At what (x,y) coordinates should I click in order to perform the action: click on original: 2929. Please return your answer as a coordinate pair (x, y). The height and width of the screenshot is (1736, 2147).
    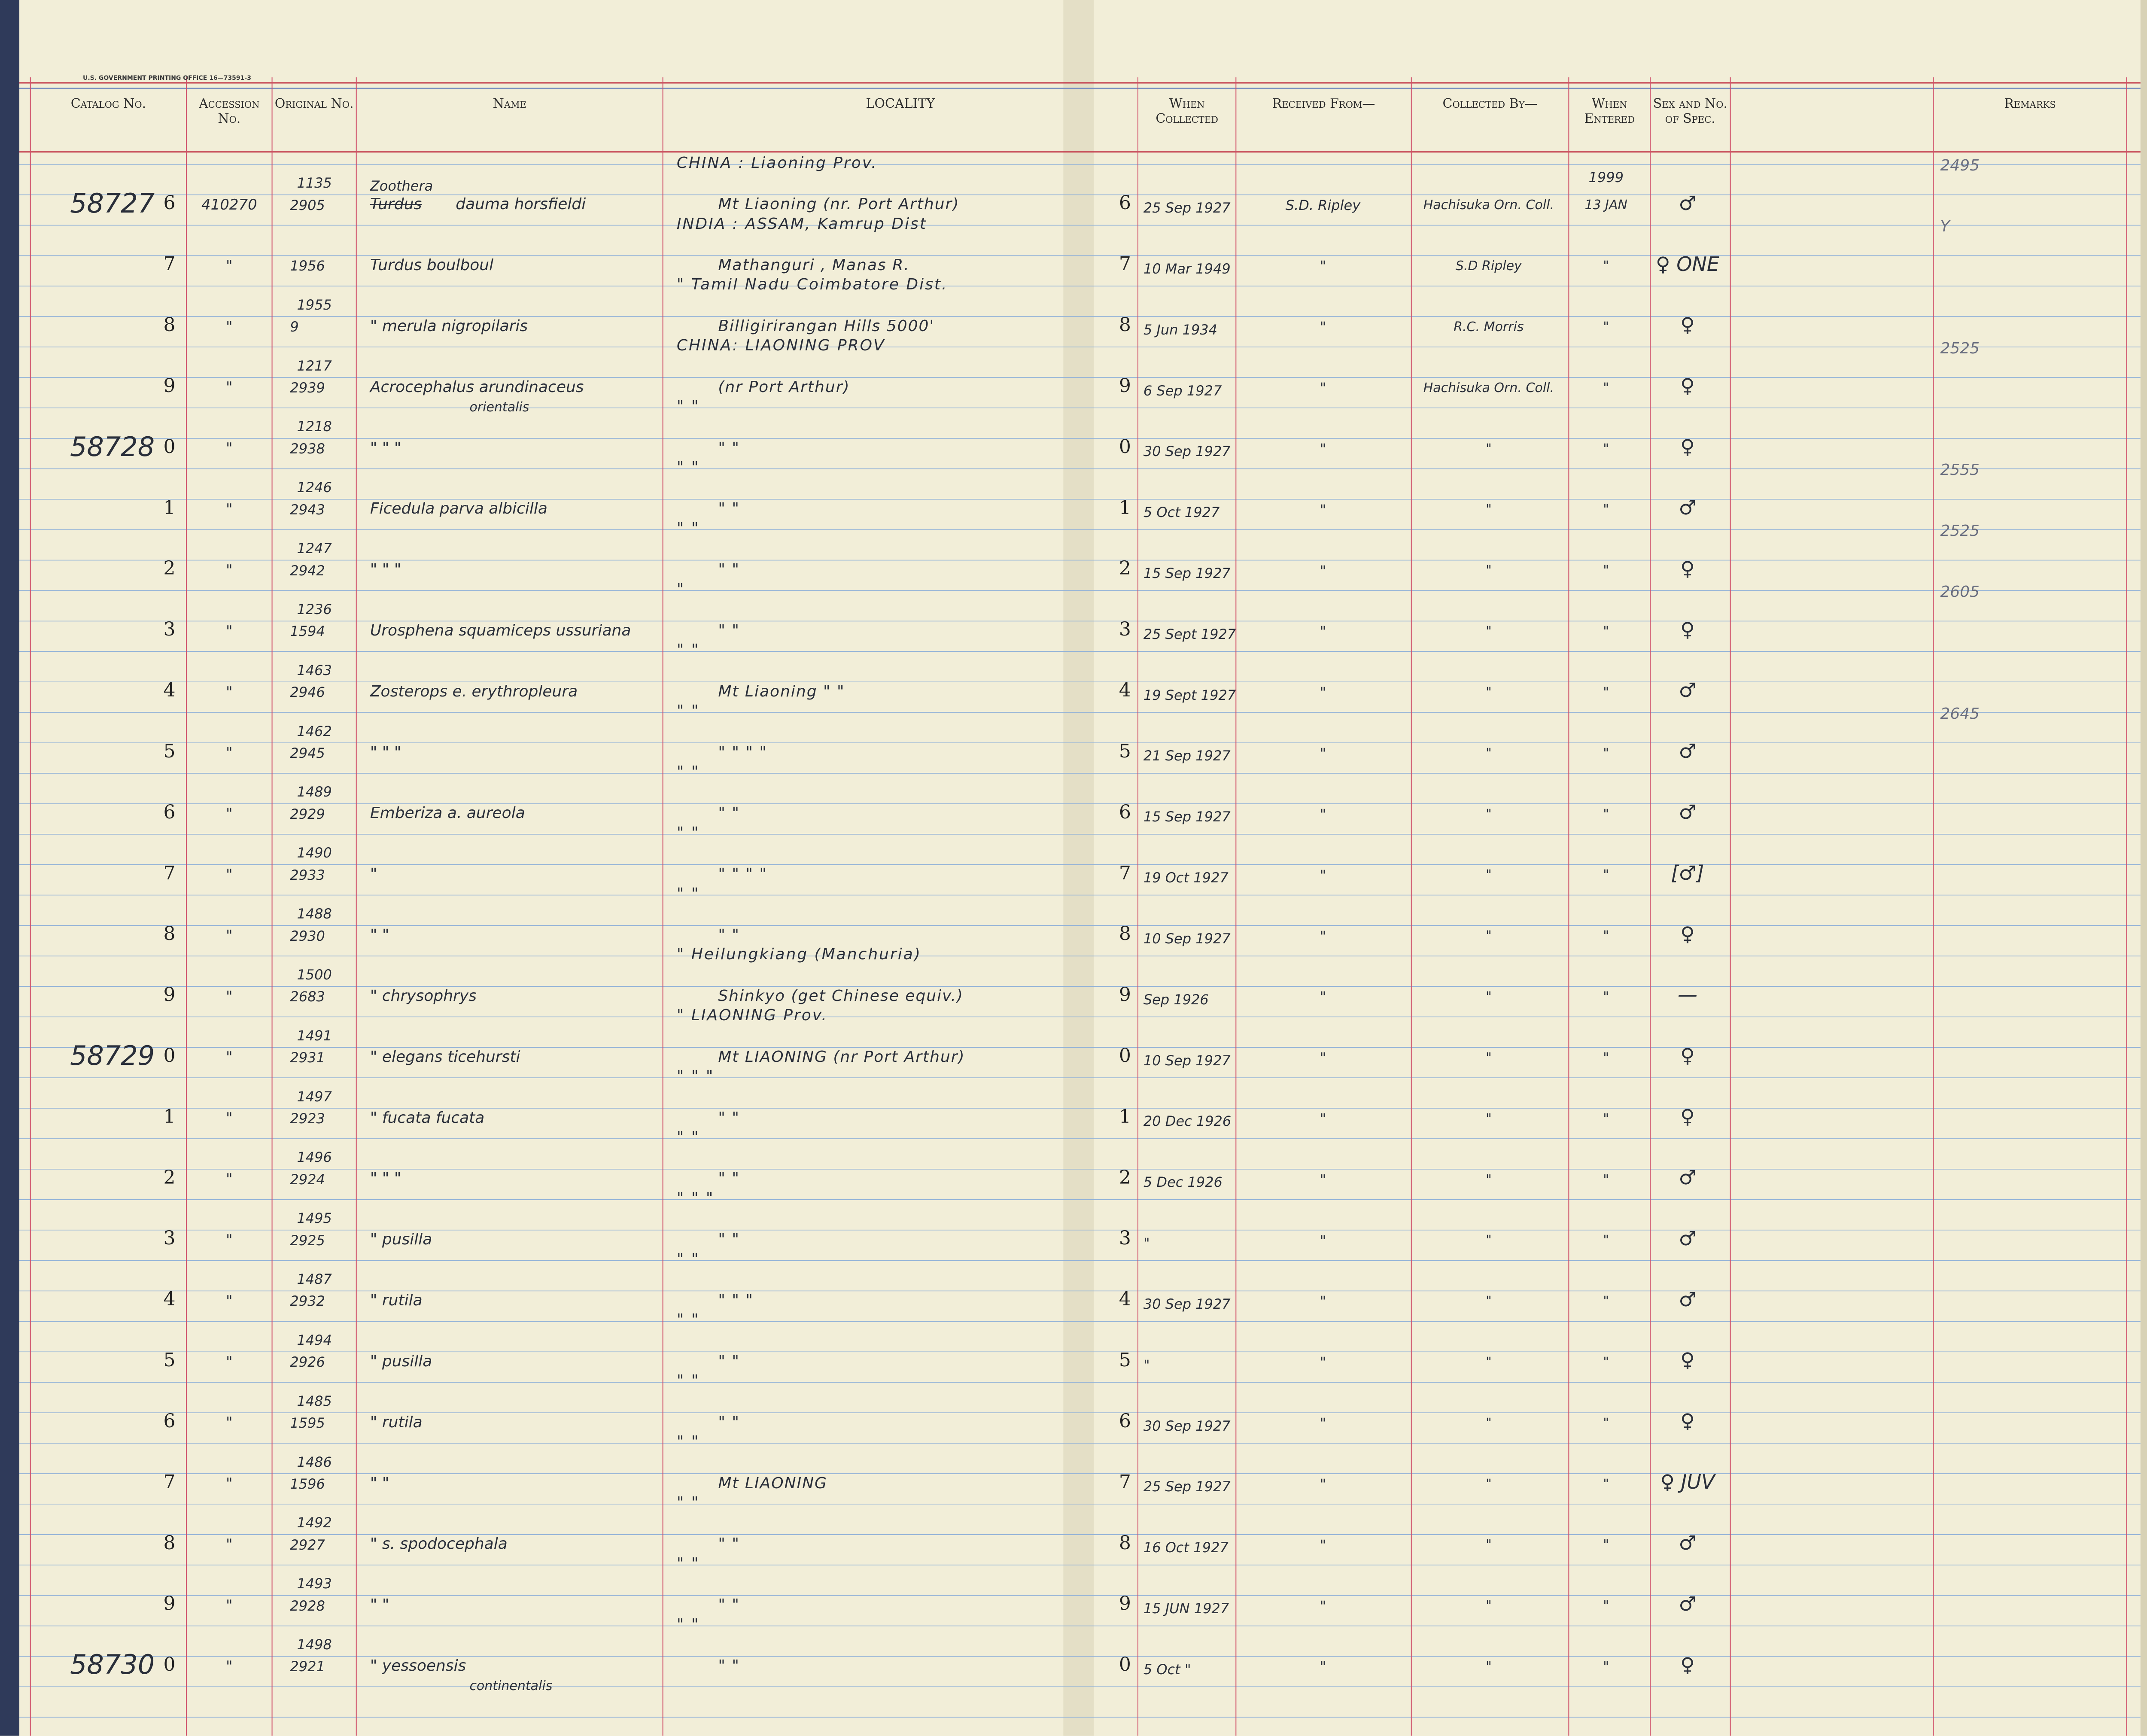
    Looking at the image, I should click on (307, 814).